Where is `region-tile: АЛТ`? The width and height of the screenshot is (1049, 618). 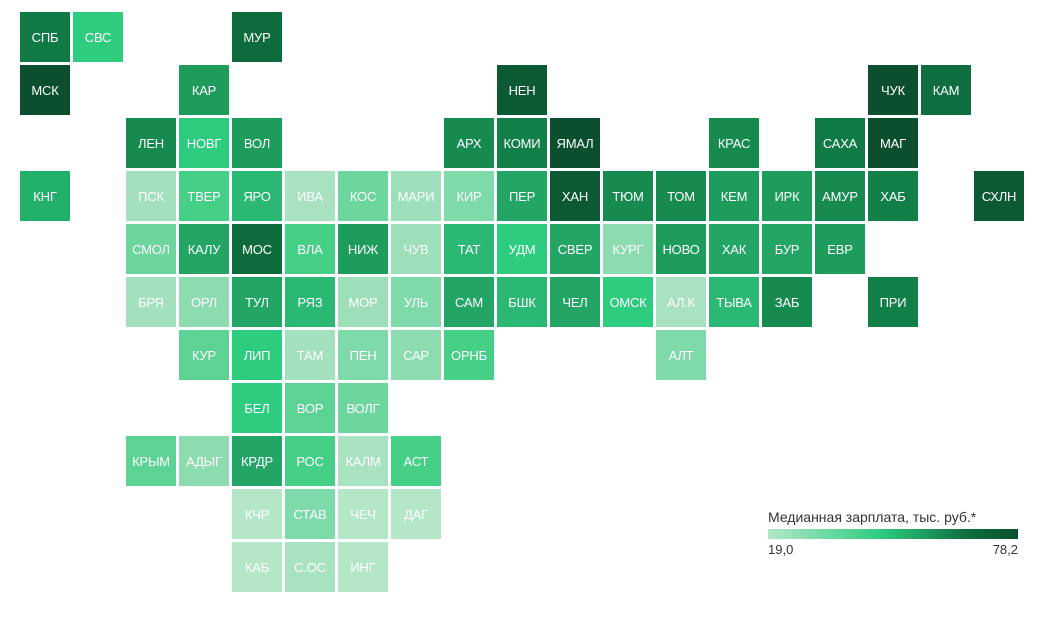 region-tile: АЛТ is located at coordinates (681, 355).